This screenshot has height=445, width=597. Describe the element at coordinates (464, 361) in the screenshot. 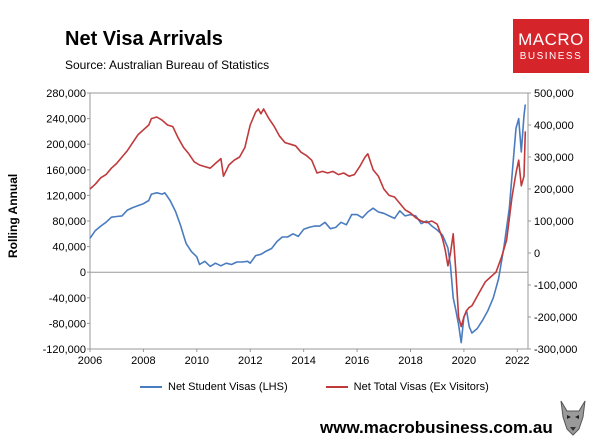

I see `x-tick-label: 2020` at that location.